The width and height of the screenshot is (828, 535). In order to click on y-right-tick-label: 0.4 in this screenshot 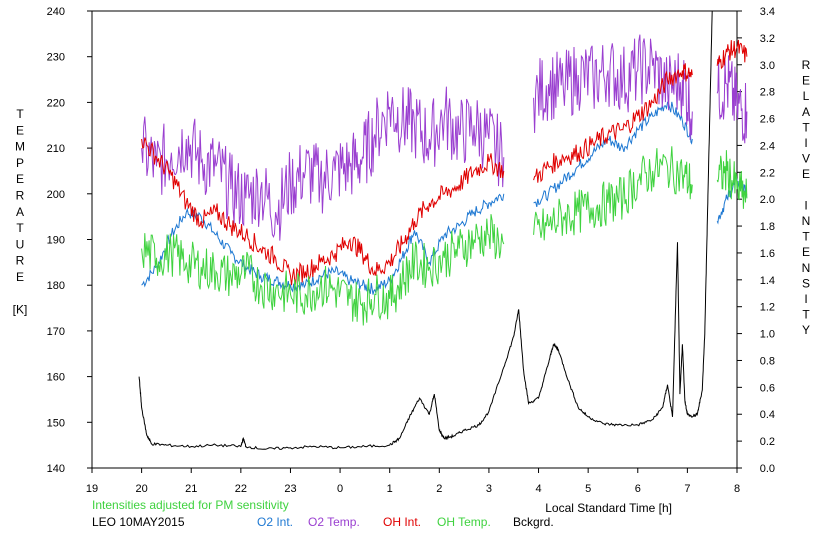, I will do `click(767, 415)`.